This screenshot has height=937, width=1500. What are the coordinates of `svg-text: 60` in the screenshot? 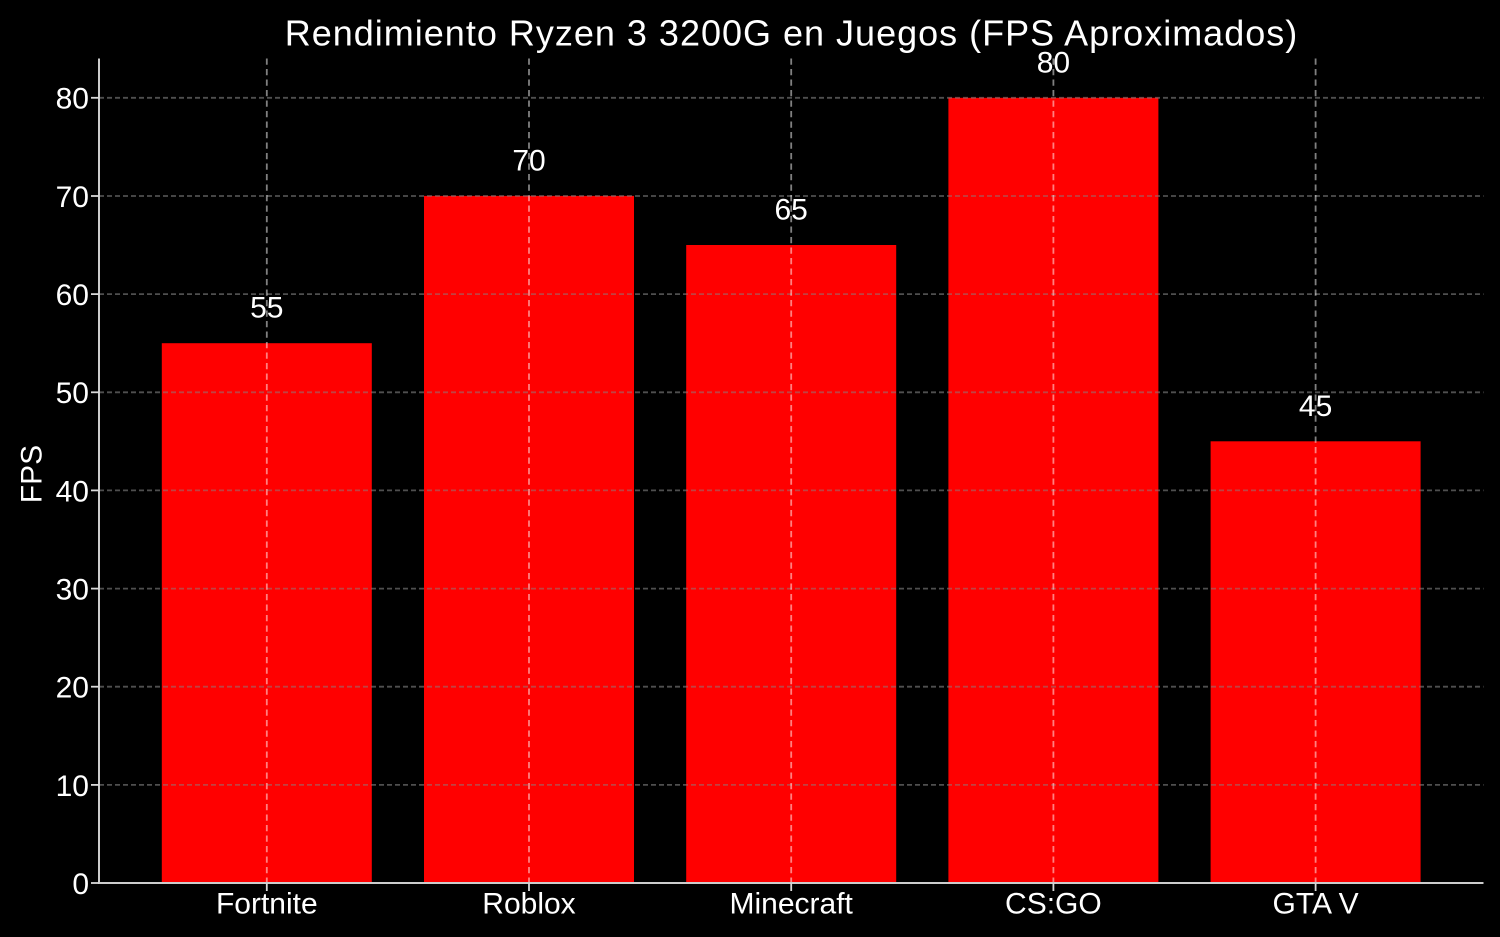 It's located at (72, 295).